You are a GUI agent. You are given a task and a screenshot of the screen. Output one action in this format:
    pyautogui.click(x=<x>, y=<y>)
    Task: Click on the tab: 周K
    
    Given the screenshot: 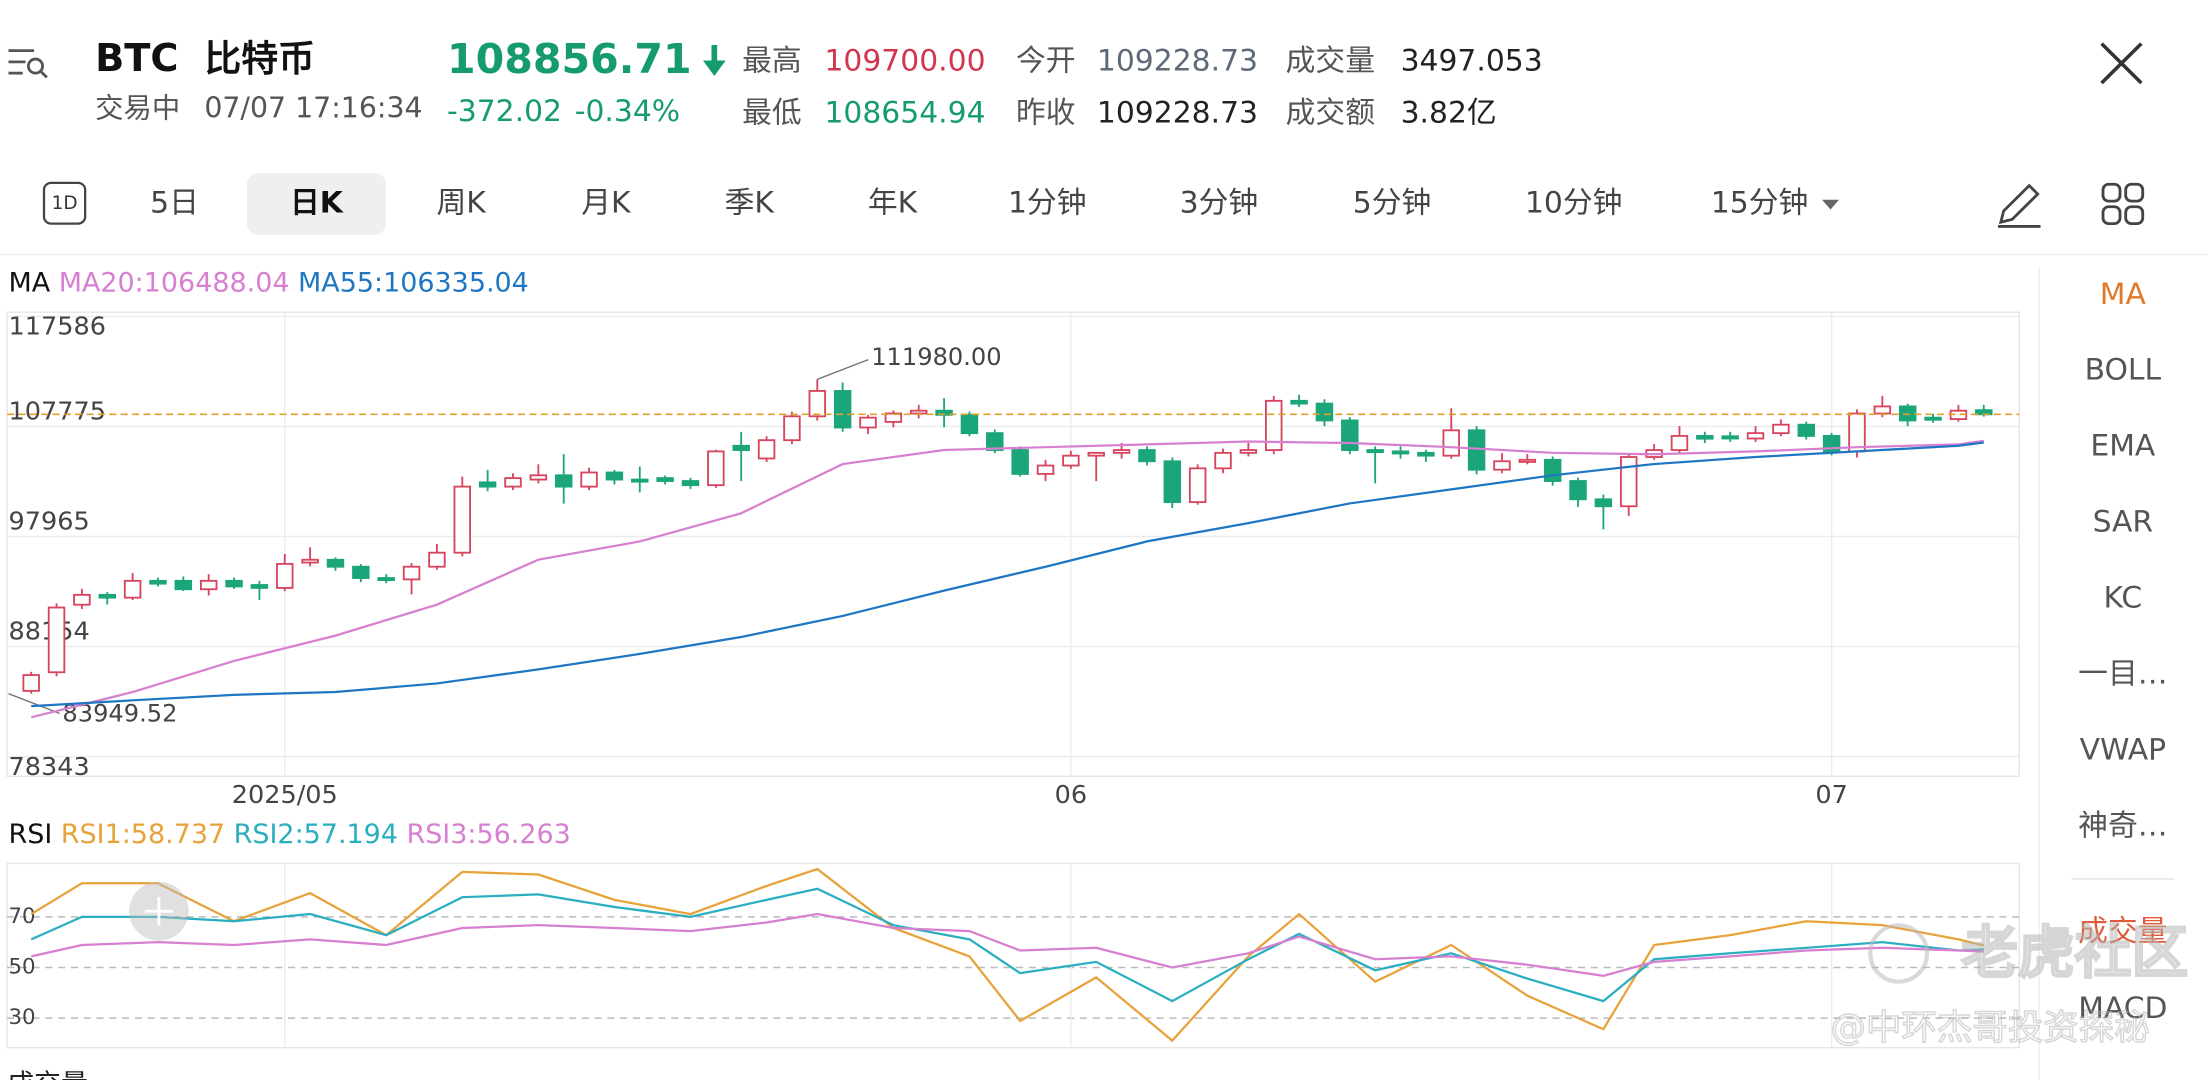 What is the action you would take?
    pyautogui.click(x=462, y=201)
    